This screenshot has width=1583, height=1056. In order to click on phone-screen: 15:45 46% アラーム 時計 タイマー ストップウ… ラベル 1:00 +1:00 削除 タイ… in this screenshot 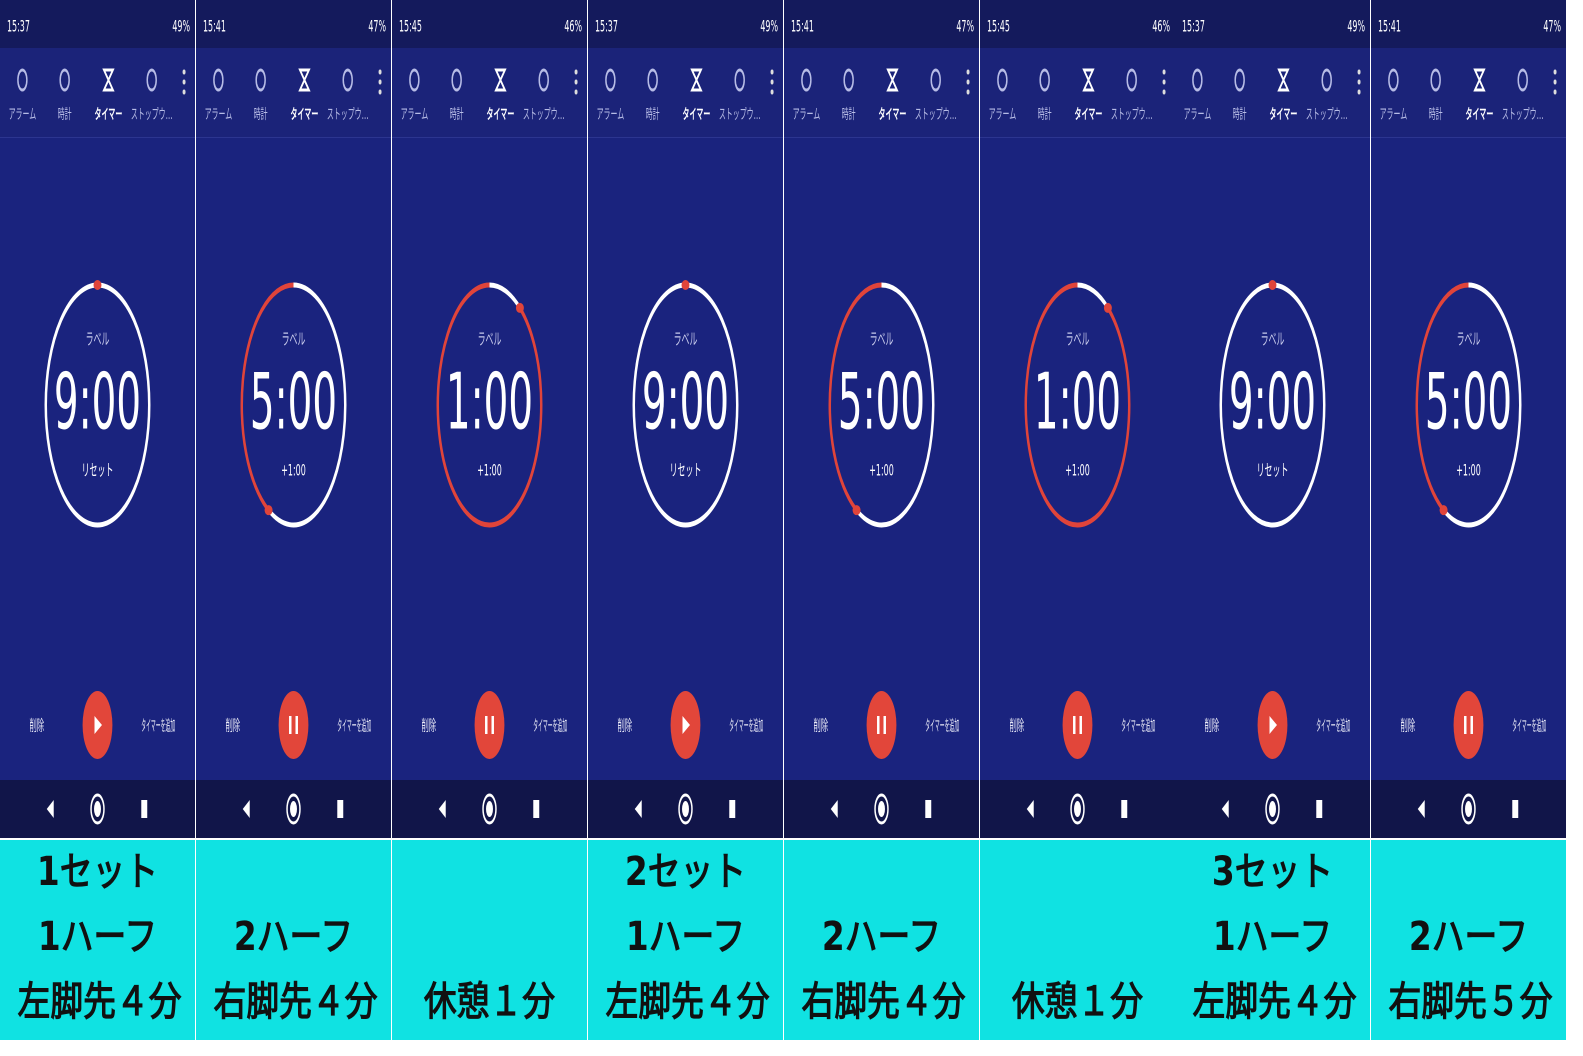, I will do `click(489, 419)`.